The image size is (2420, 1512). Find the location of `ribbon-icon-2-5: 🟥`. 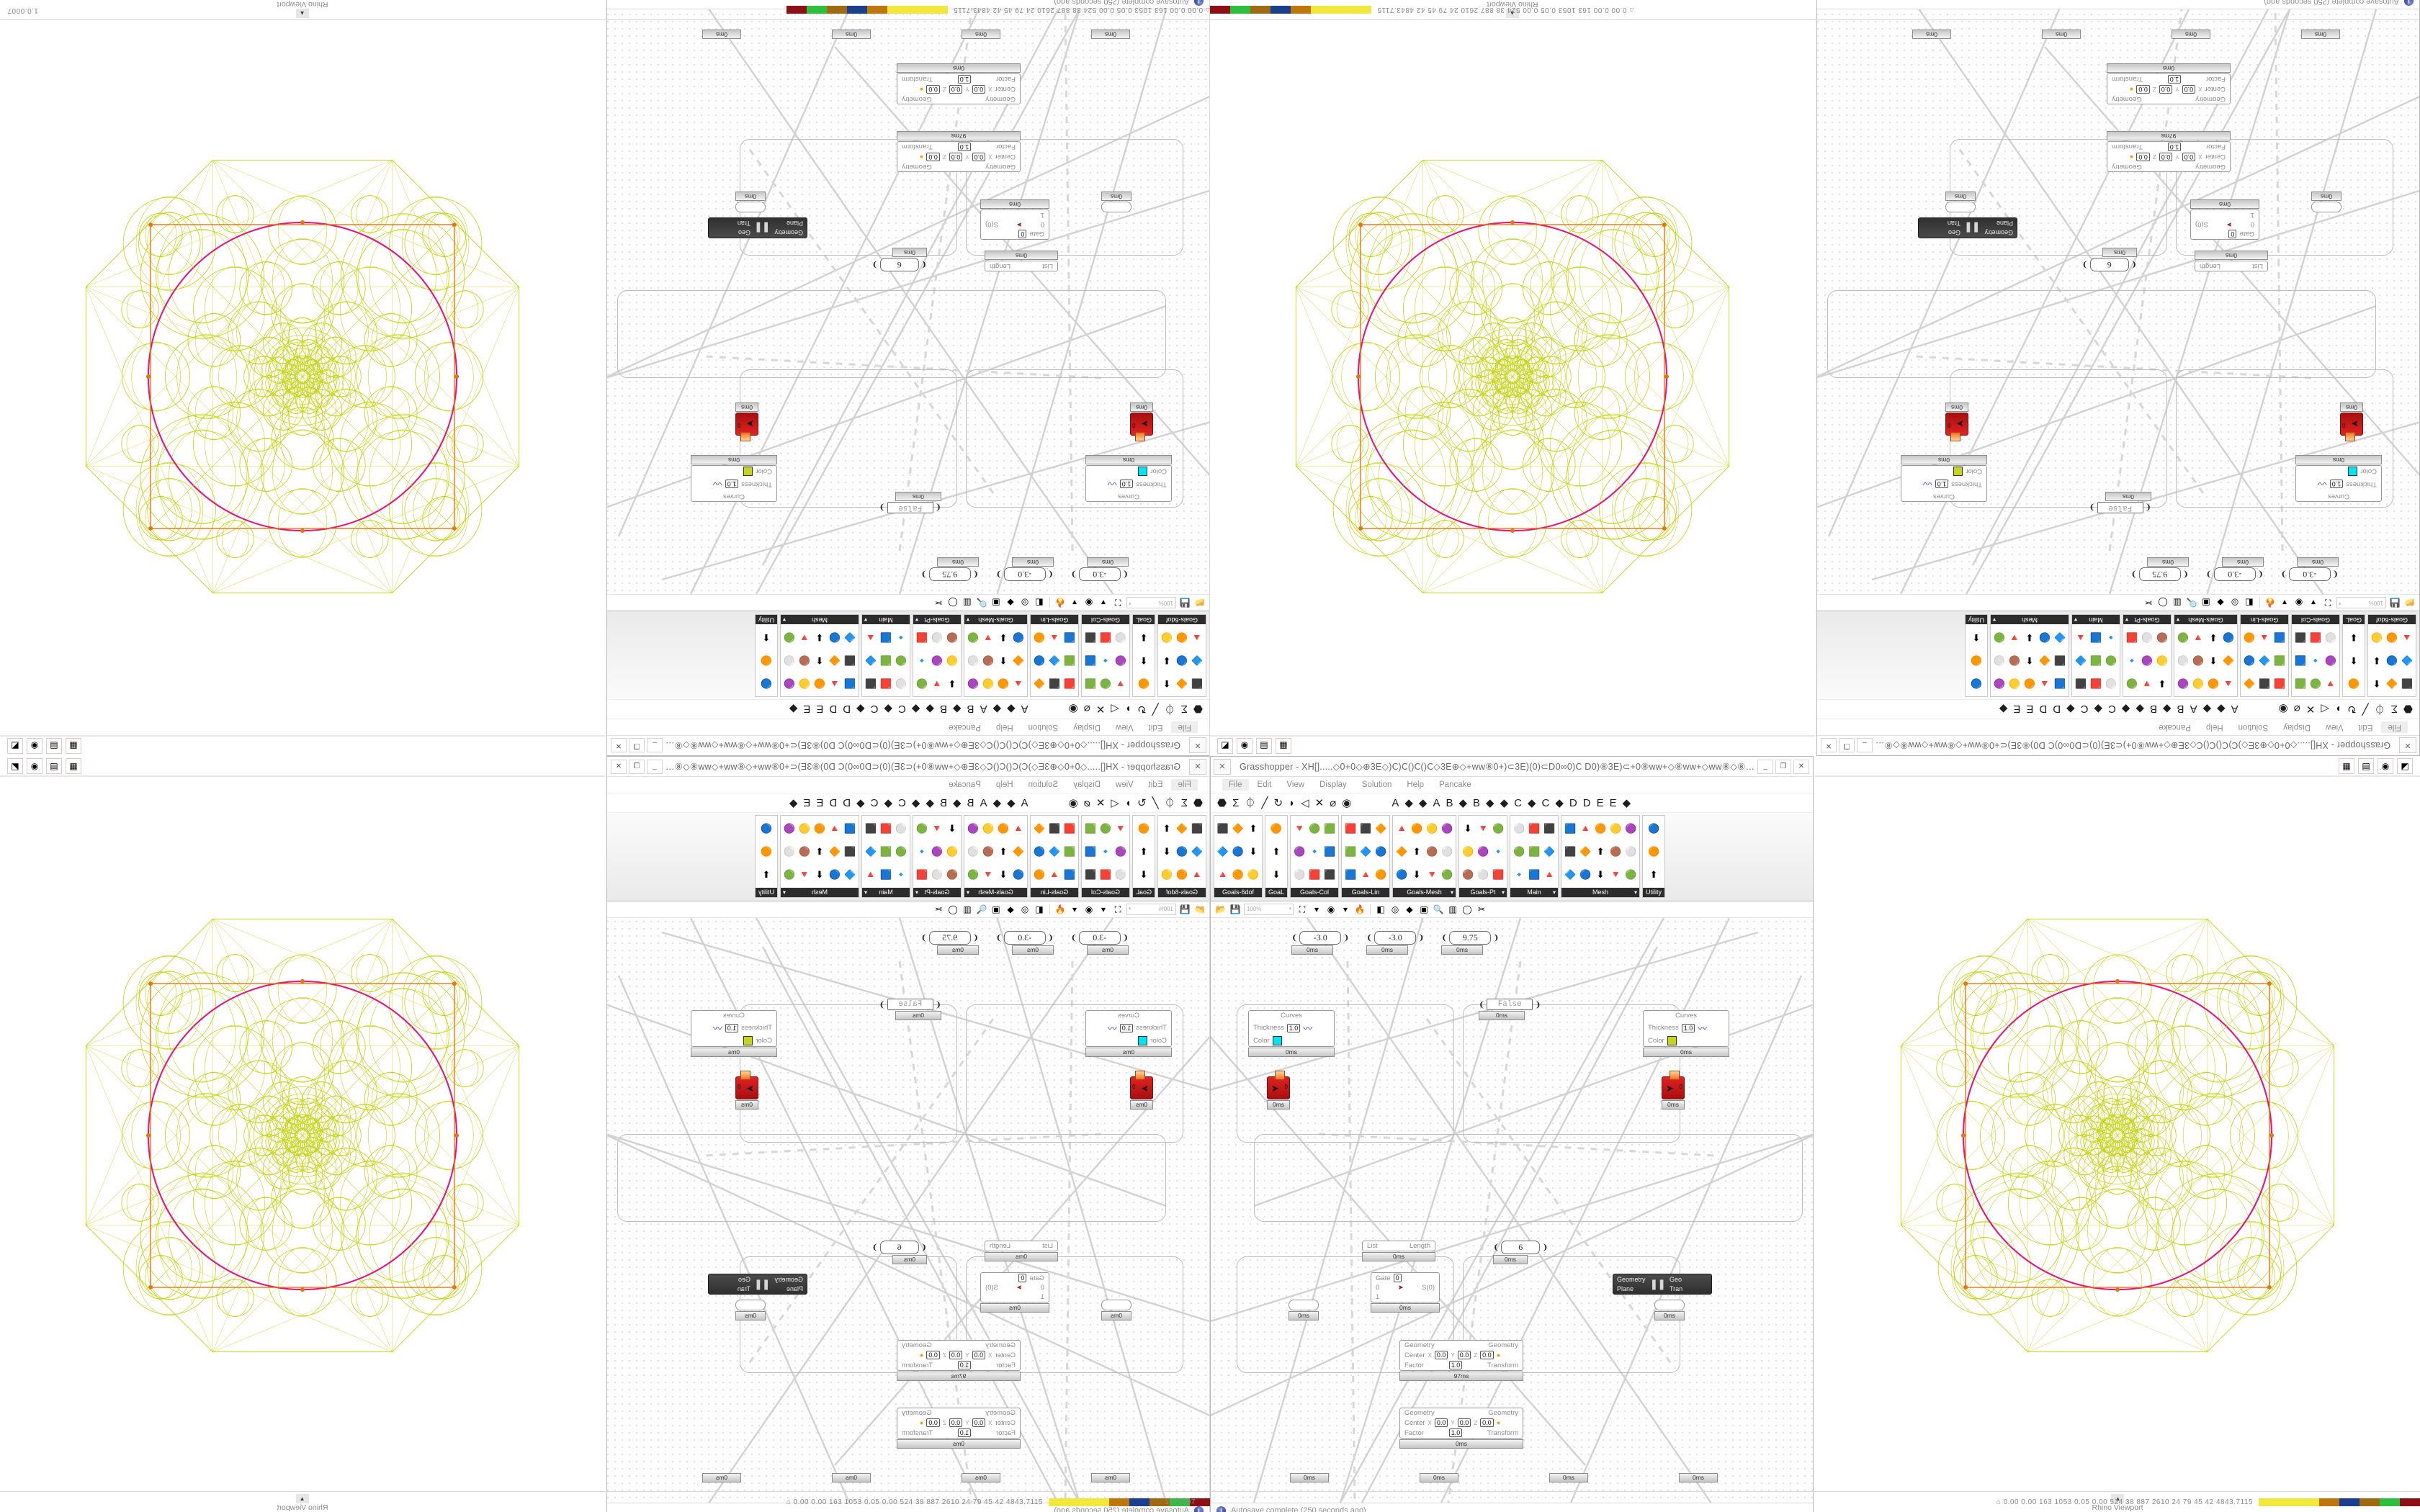

ribbon-icon-2-5: 🟥 is located at coordinates (1105, 875).